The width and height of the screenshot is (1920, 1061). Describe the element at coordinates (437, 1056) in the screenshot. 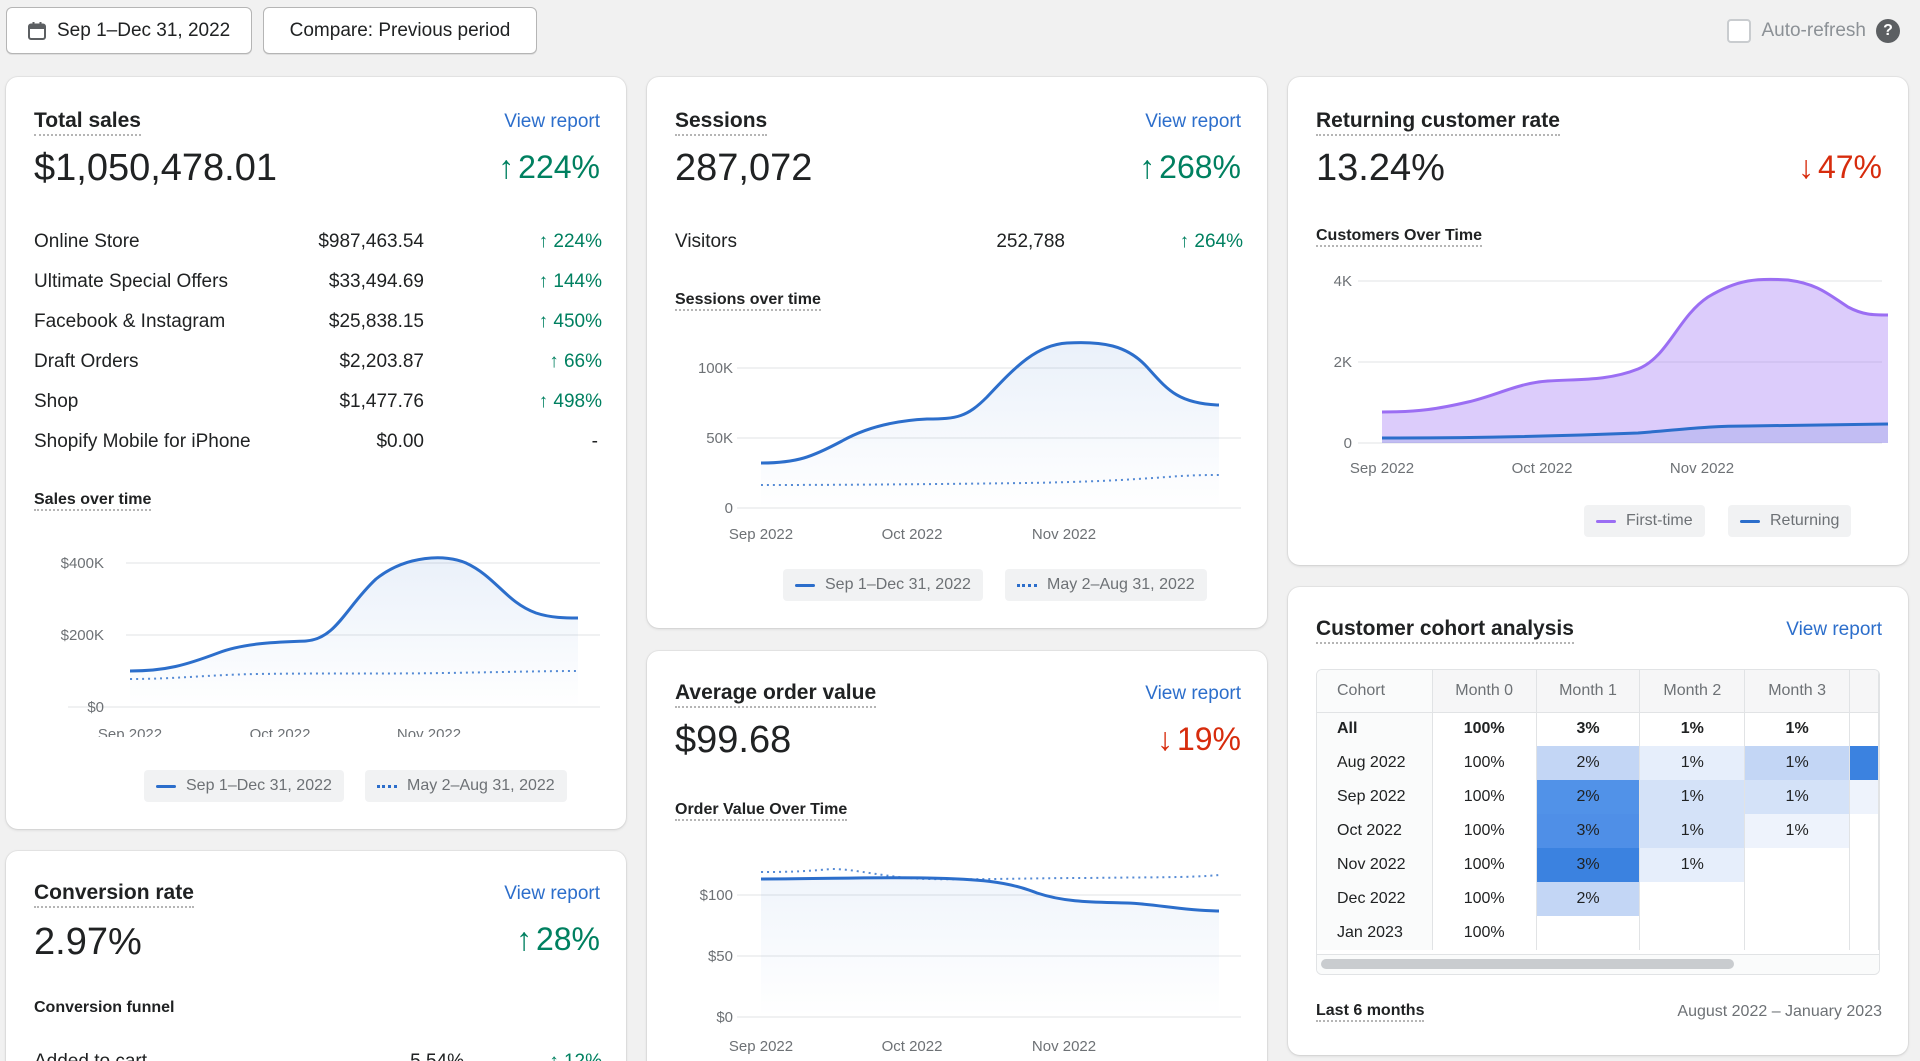

I see `funnel-value: 5.54%` at that location.